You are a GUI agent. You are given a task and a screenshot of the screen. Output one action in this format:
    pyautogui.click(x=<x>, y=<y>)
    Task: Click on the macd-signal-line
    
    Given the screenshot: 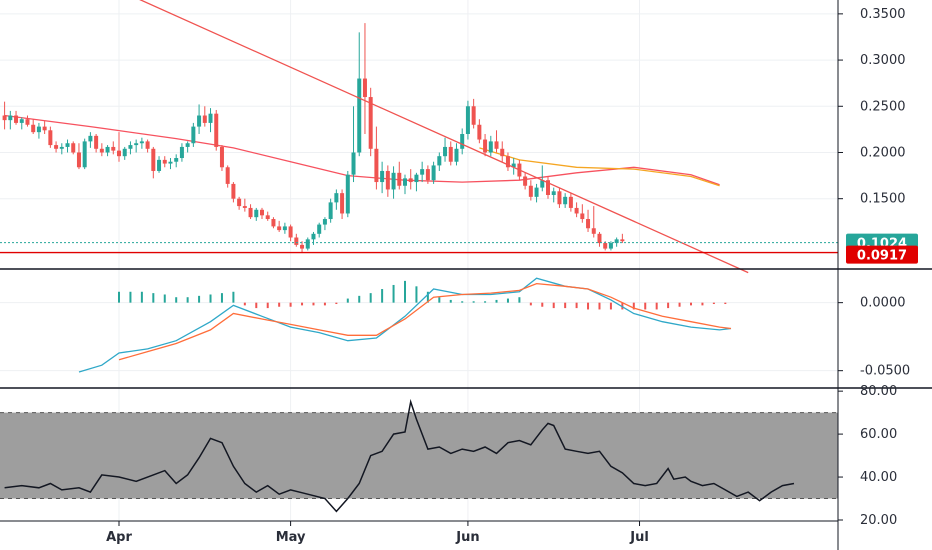 What is the action you would take?
    pyautogui.click(x=425, y=321)
    